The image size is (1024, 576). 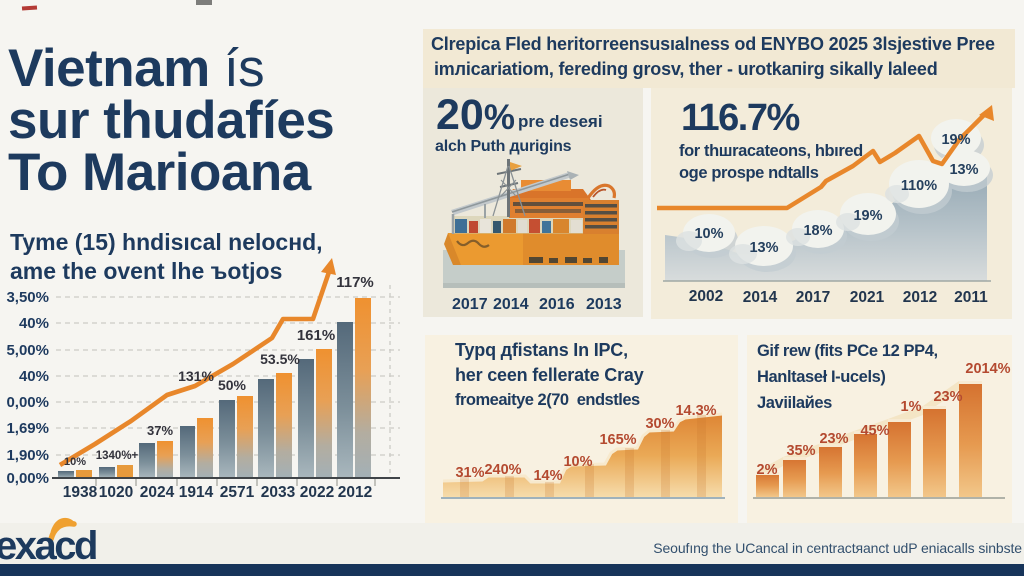 I want to click on svg-text: 1914, so click(x=196, y=492).